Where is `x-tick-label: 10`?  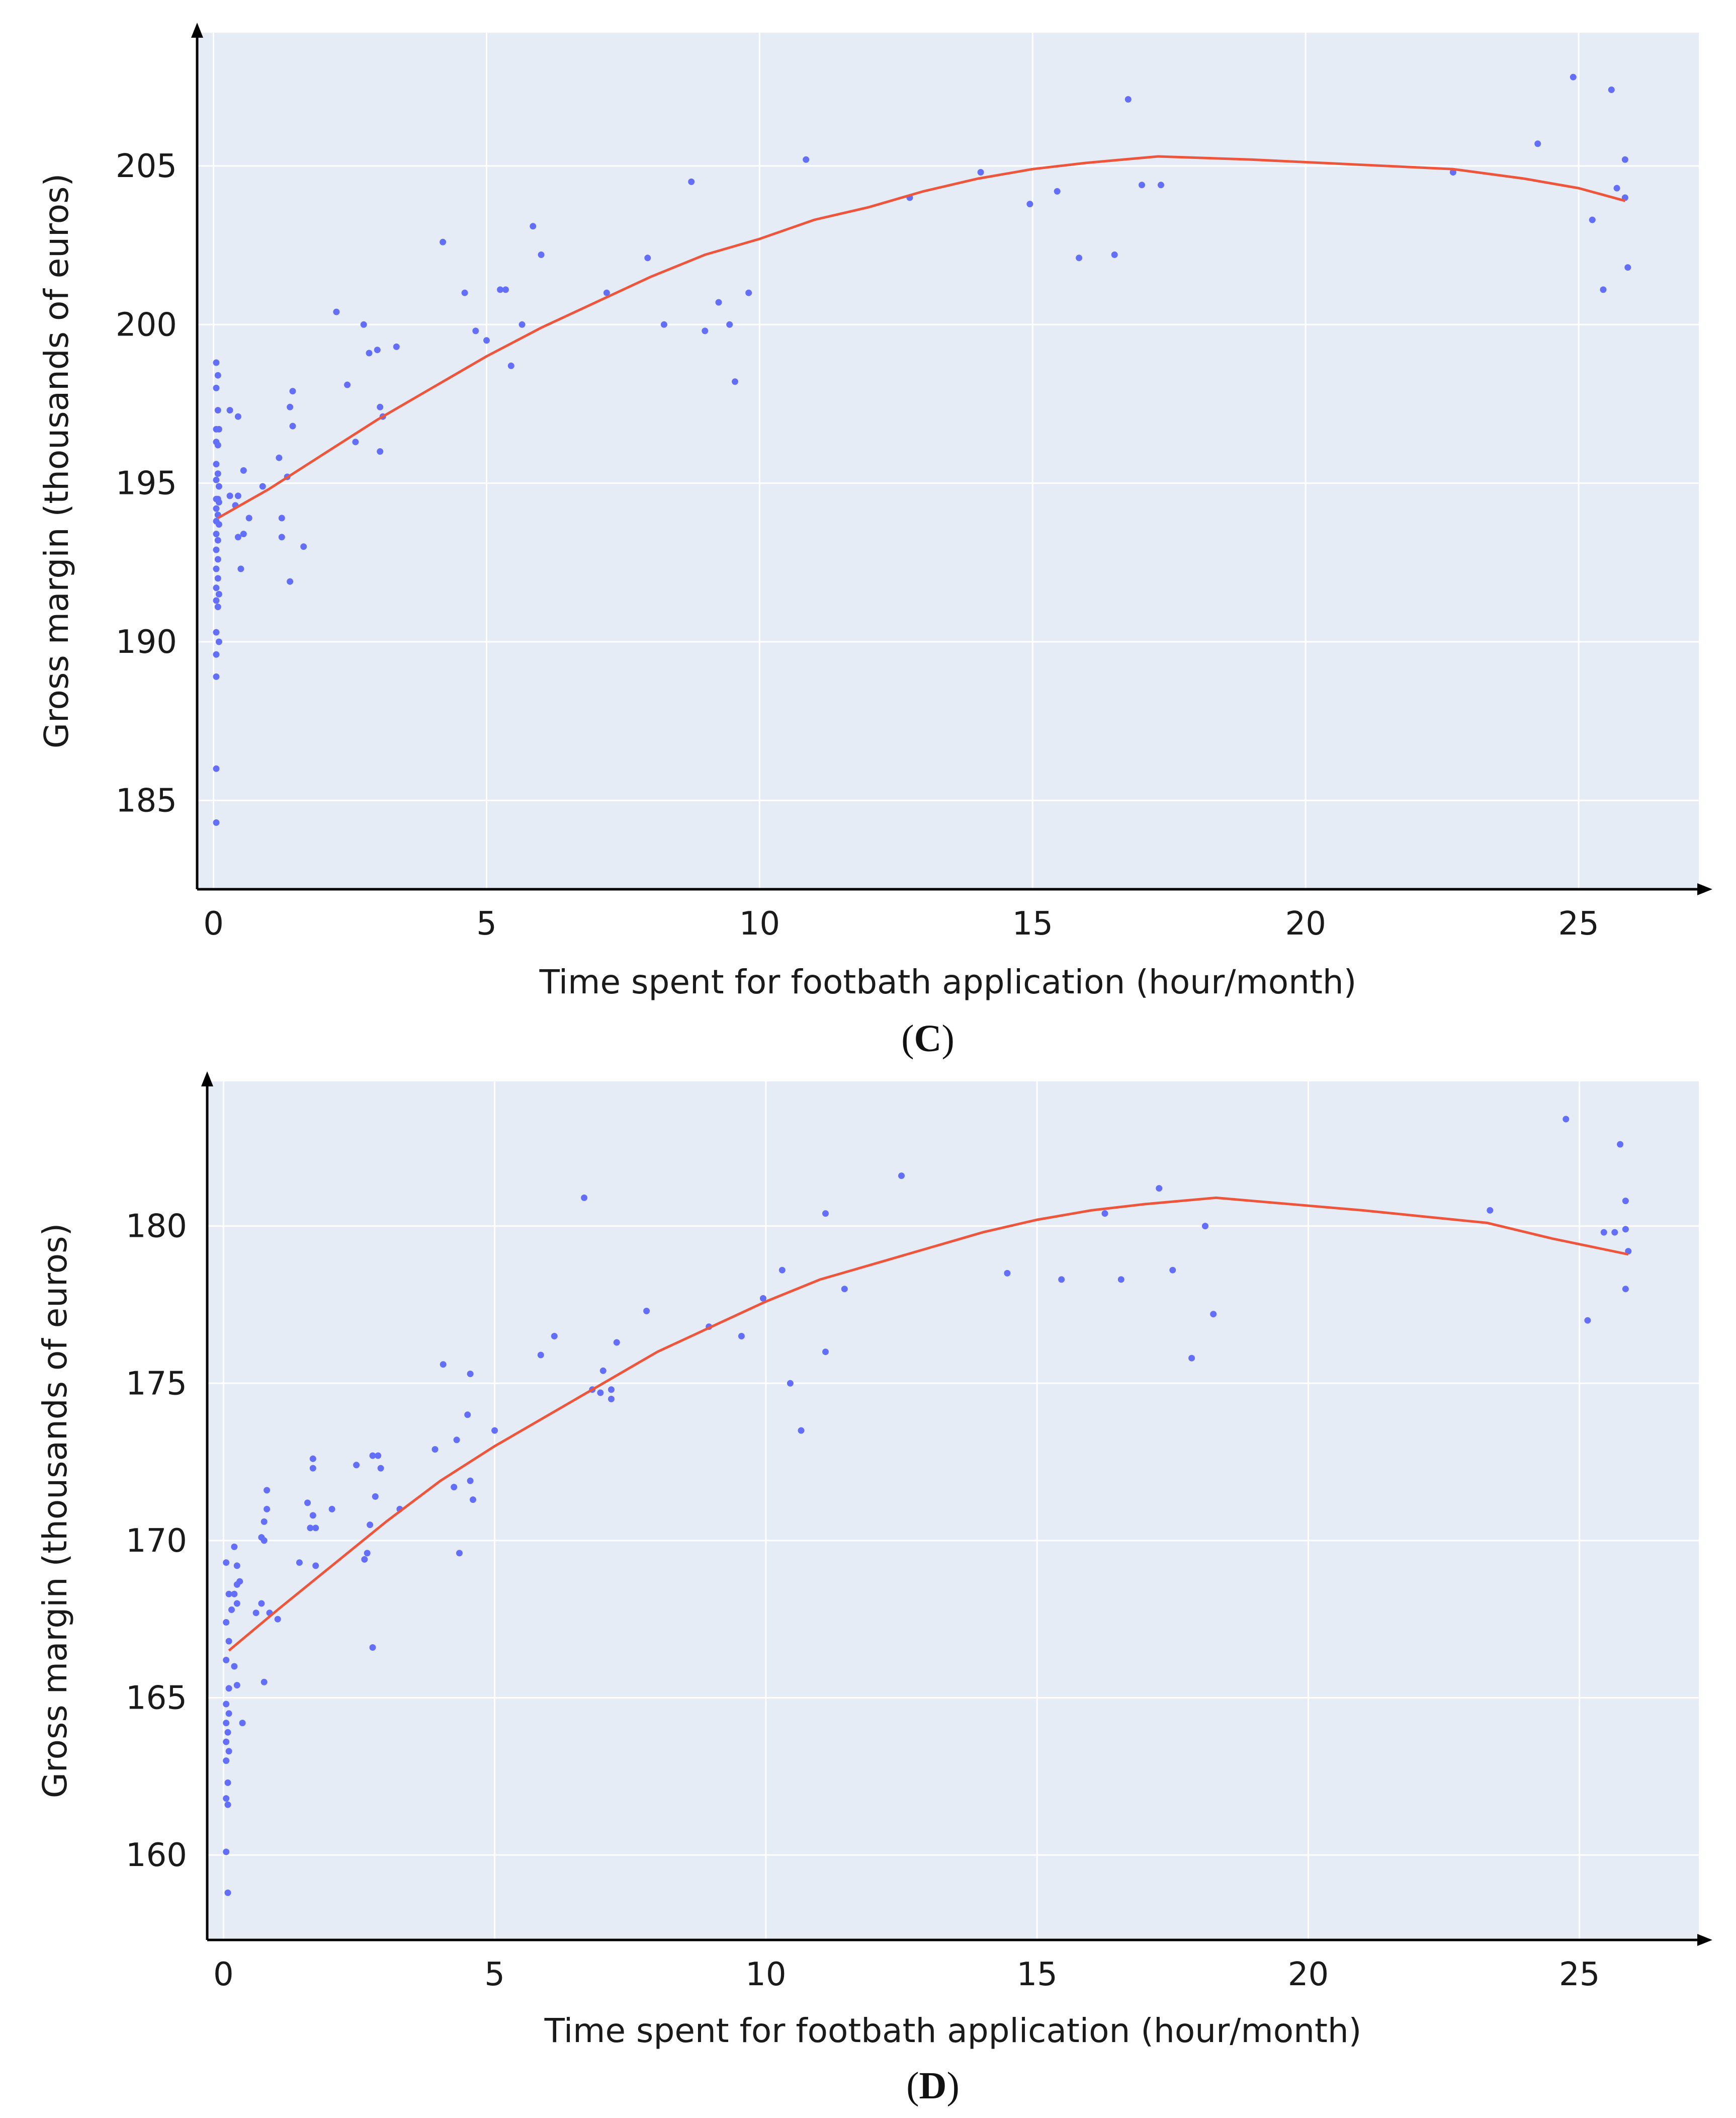
x-tick-label: 10 is located at coordinates (760, 924).